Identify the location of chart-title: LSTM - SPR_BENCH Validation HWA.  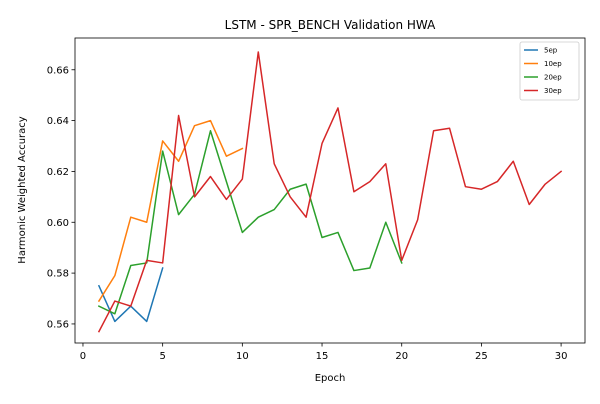
(330, 25).